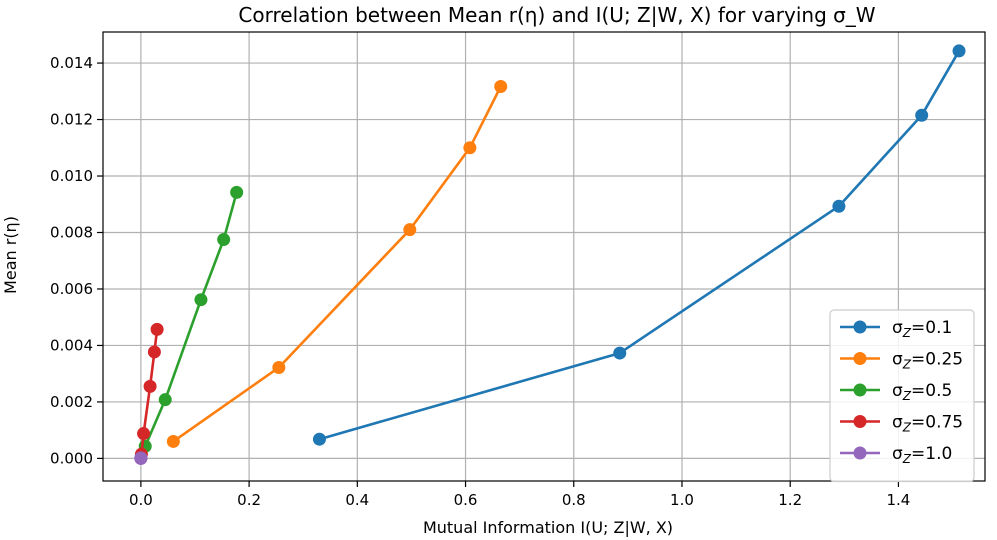 The height and width of the screenshot is (540, 997). Describe the element at coordinates (71, 232) in the screenshot. I see `y-tick-label: 0.008` at that location.